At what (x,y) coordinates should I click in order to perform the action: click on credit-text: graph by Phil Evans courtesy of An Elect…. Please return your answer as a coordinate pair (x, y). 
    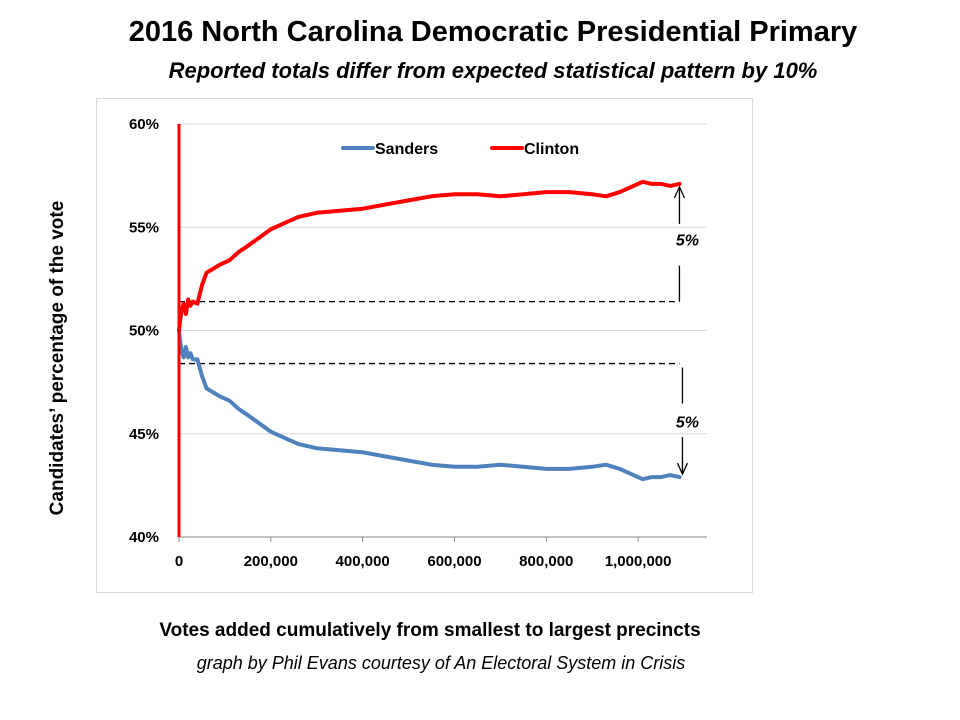
    Looking at the image, I should click on (441, 663).